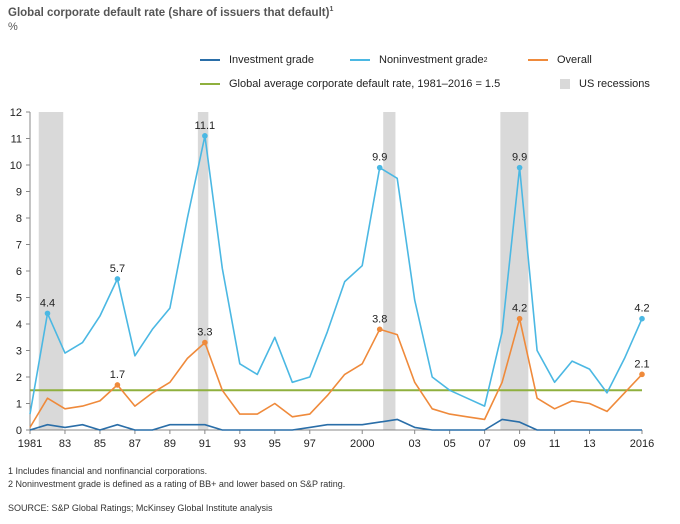 This screenshot has width=680, height=524. Describe the element at coordinates (19, 352) in the screenshot. I see `y-tick-label-3: 3` at that location.